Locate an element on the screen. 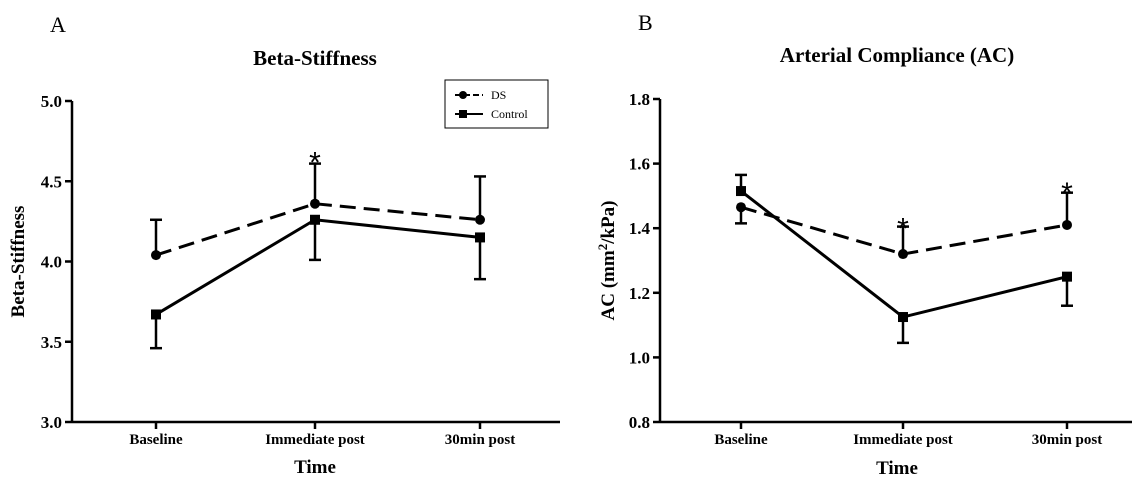  y-tick-label: 5.0 is located at coordinates (51, 101).